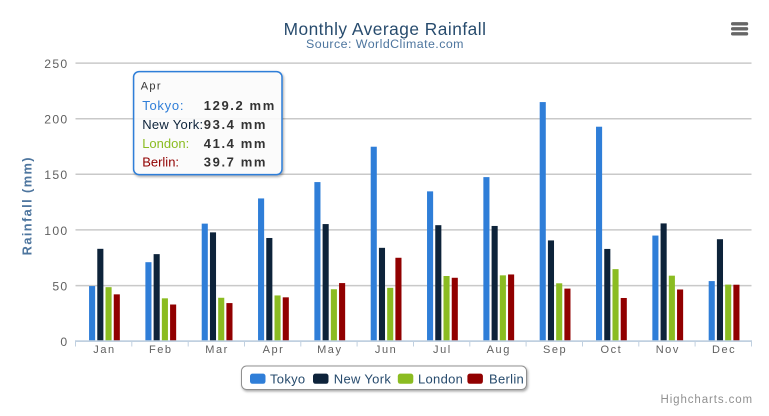 The width and height of the screenshot is (769, 416). What do you see at coordinates (235, 124) in the screenshot?
I see `svg-text: 93.4 mm` at bounding box center [235, 124].